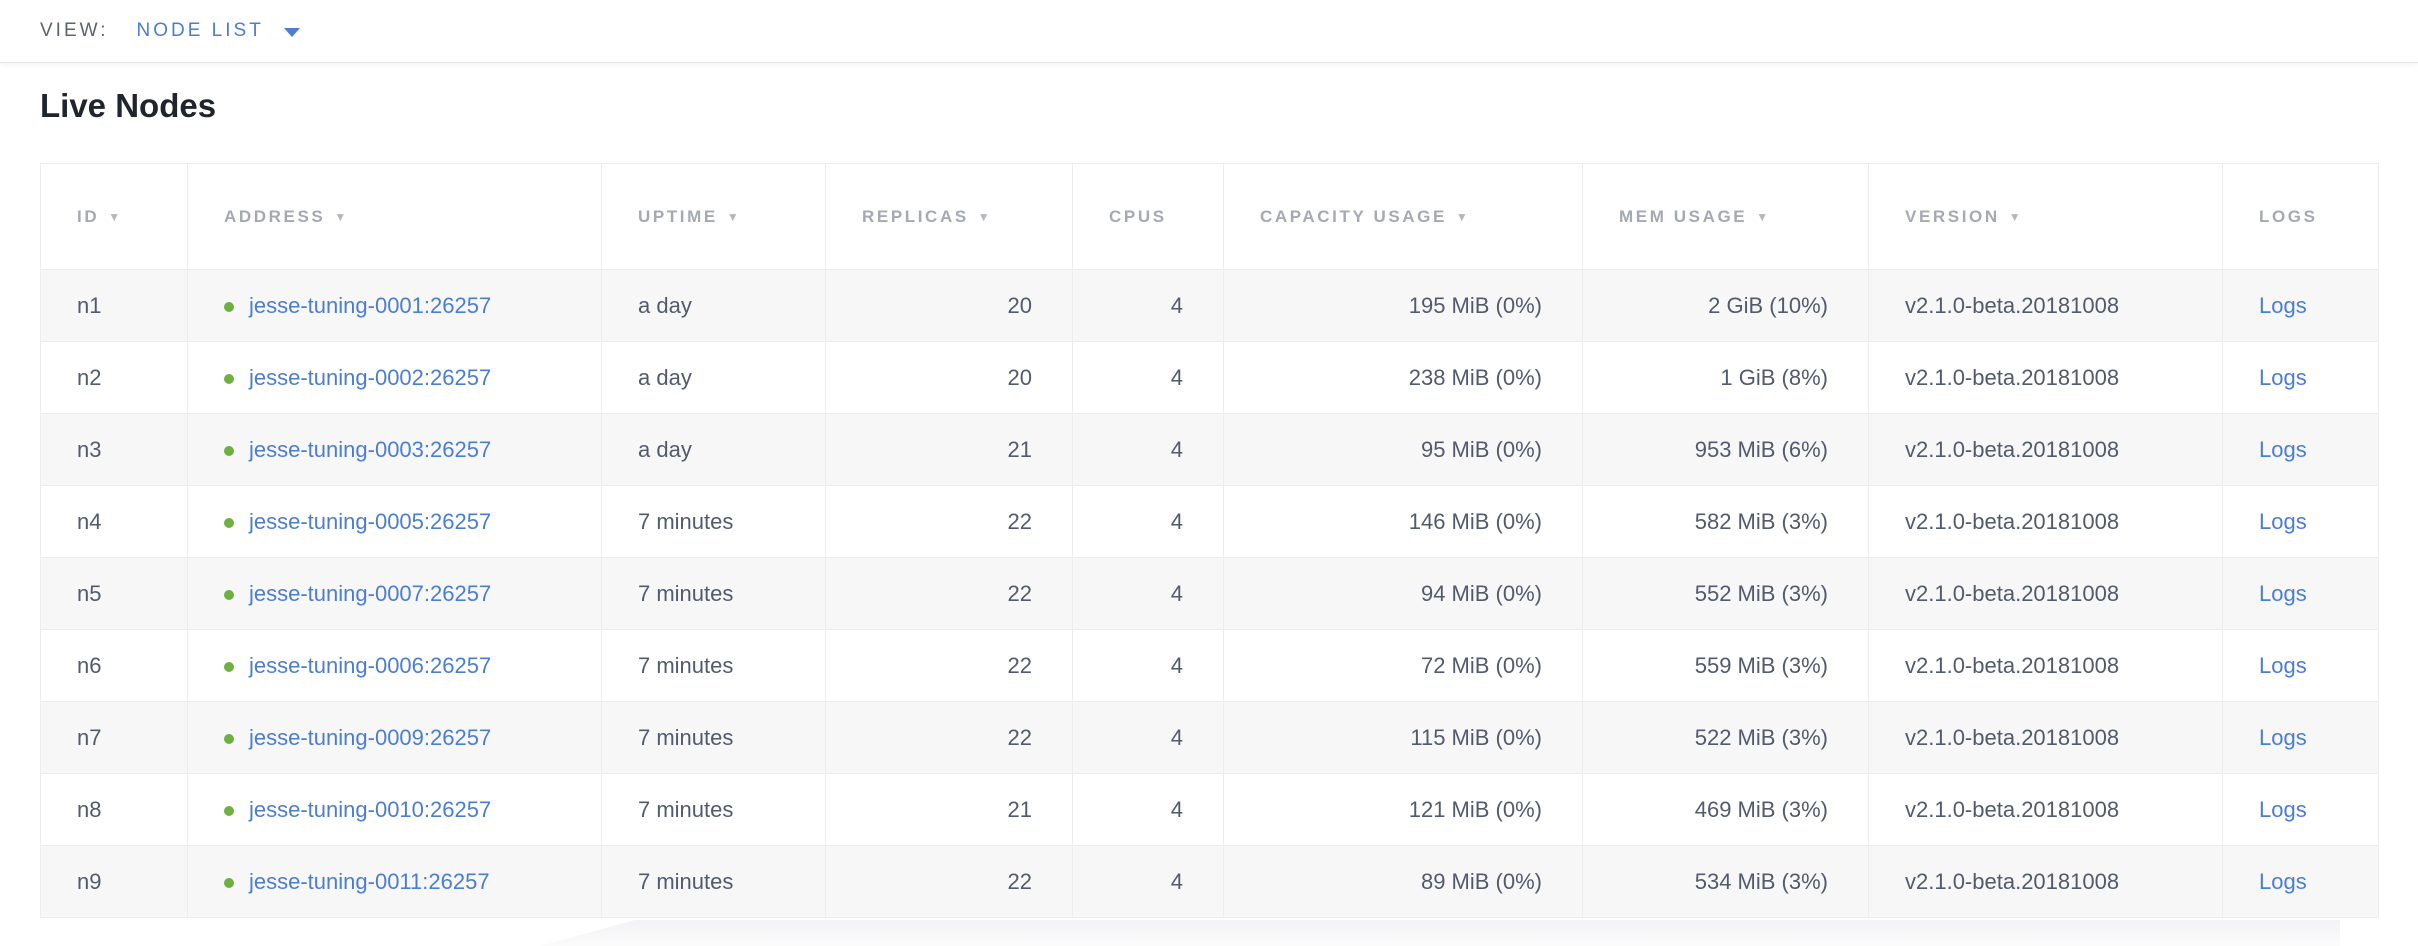 The height and width of the screenshot is (946, 2418). I want to click on column-header-label: REPLICAS, so click(915, 216).